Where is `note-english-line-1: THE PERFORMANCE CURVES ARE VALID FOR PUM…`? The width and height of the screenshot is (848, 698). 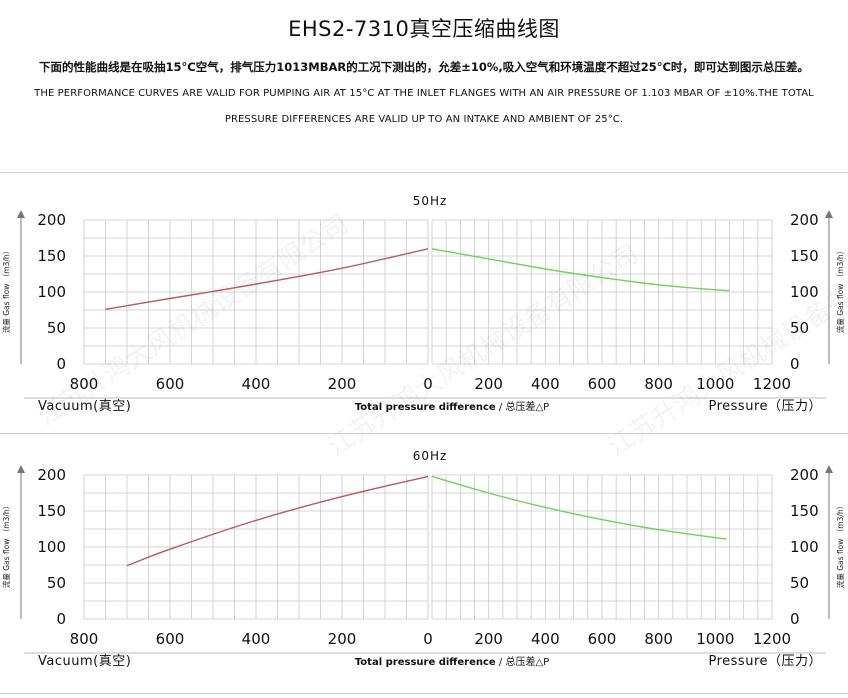 note-english-line-1: THE PERFORMANCE CURVES ARE VALID FOR PUM… is located at coordinates (424, 93).